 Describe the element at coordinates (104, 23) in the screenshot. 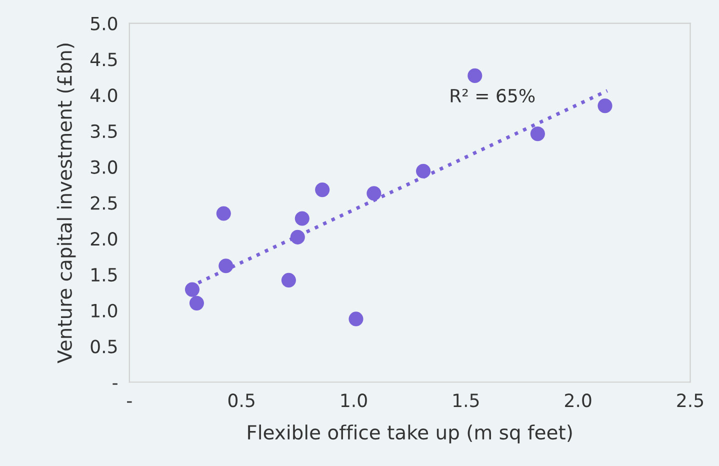

I see `y-tick-label: 5.0` at that location.